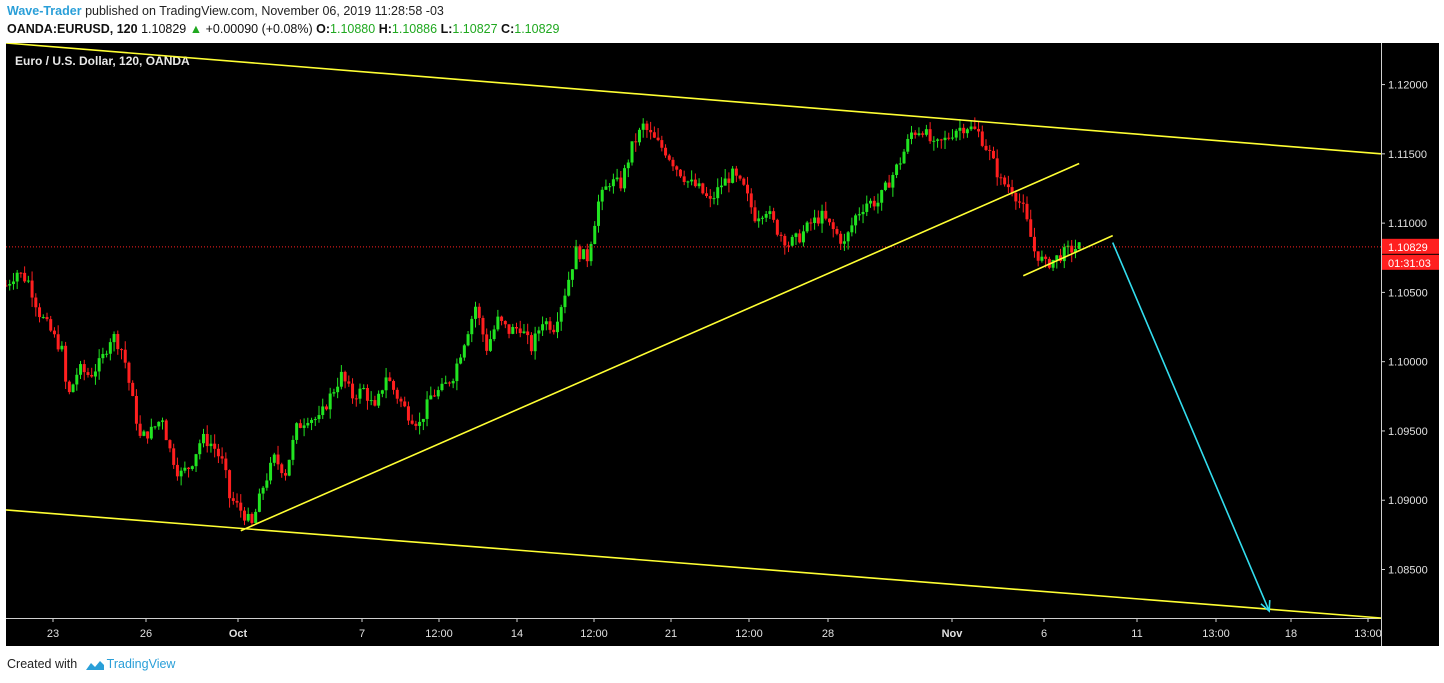 This screenshot has height=683, width=1444. I want to click on x-tick-label: 12:00, so click(439, 634).